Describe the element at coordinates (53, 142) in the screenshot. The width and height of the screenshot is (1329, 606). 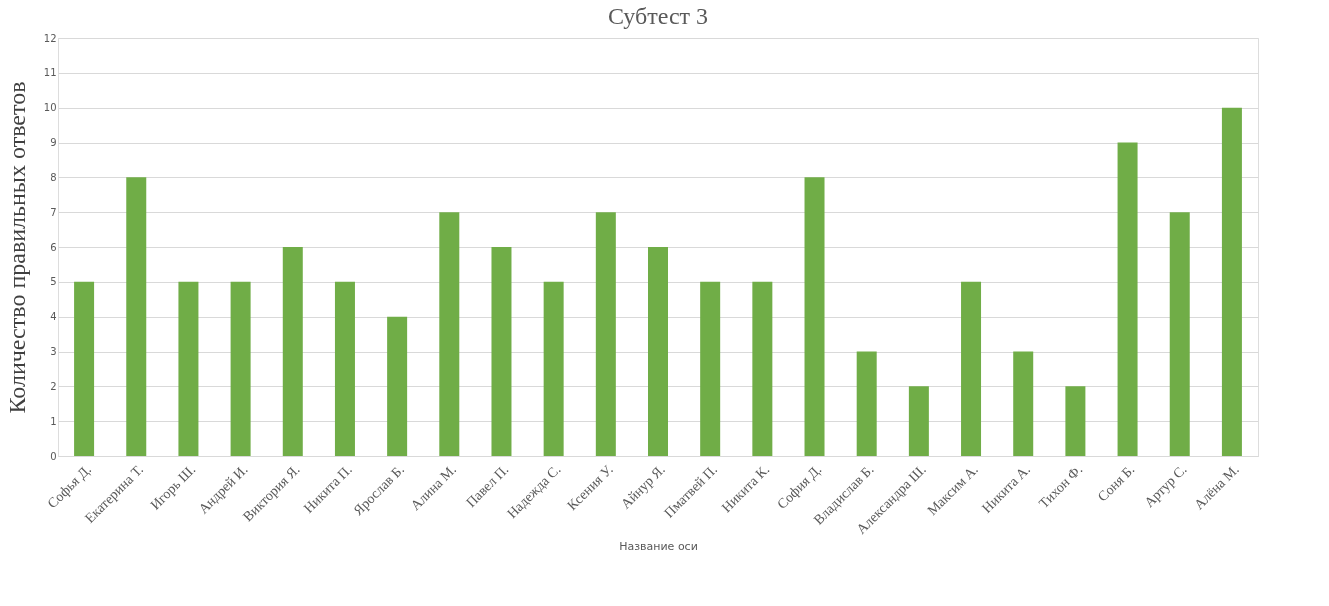
I see `y-tick-label: 9` at that location.